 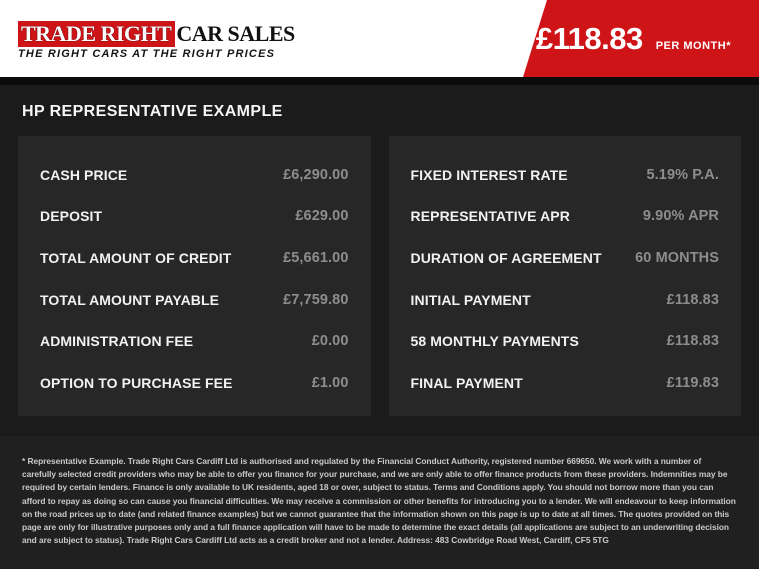 I want to click on row-label: OPTION TO PURCHASE FEE, so click(x=136, y=383).